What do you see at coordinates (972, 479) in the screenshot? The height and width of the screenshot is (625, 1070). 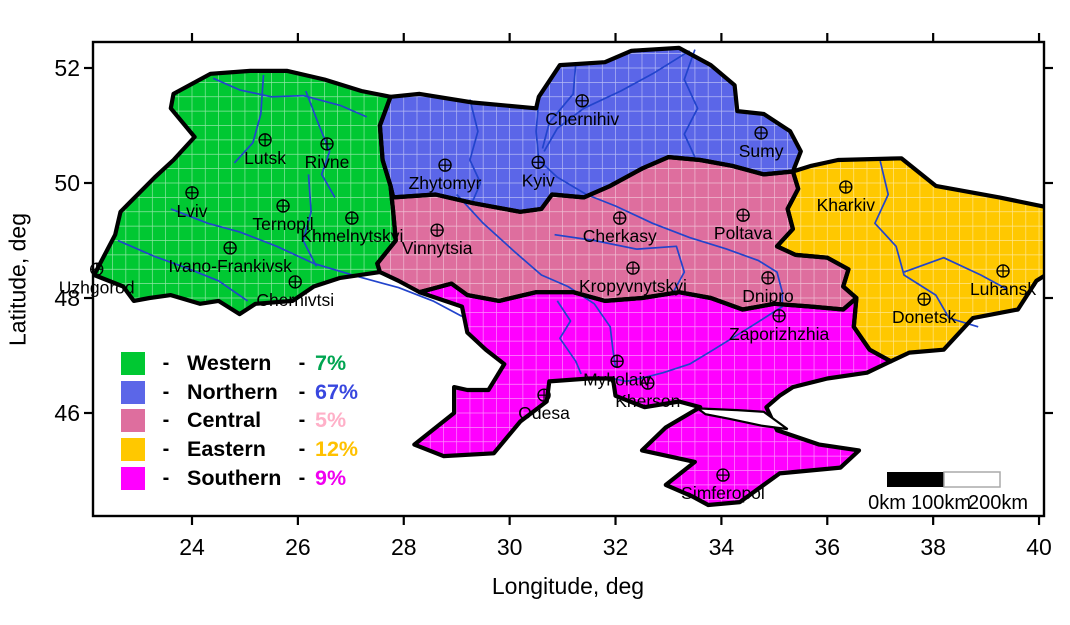 I see `scale-bar-empty-segment` at bounding box center [972, 479].